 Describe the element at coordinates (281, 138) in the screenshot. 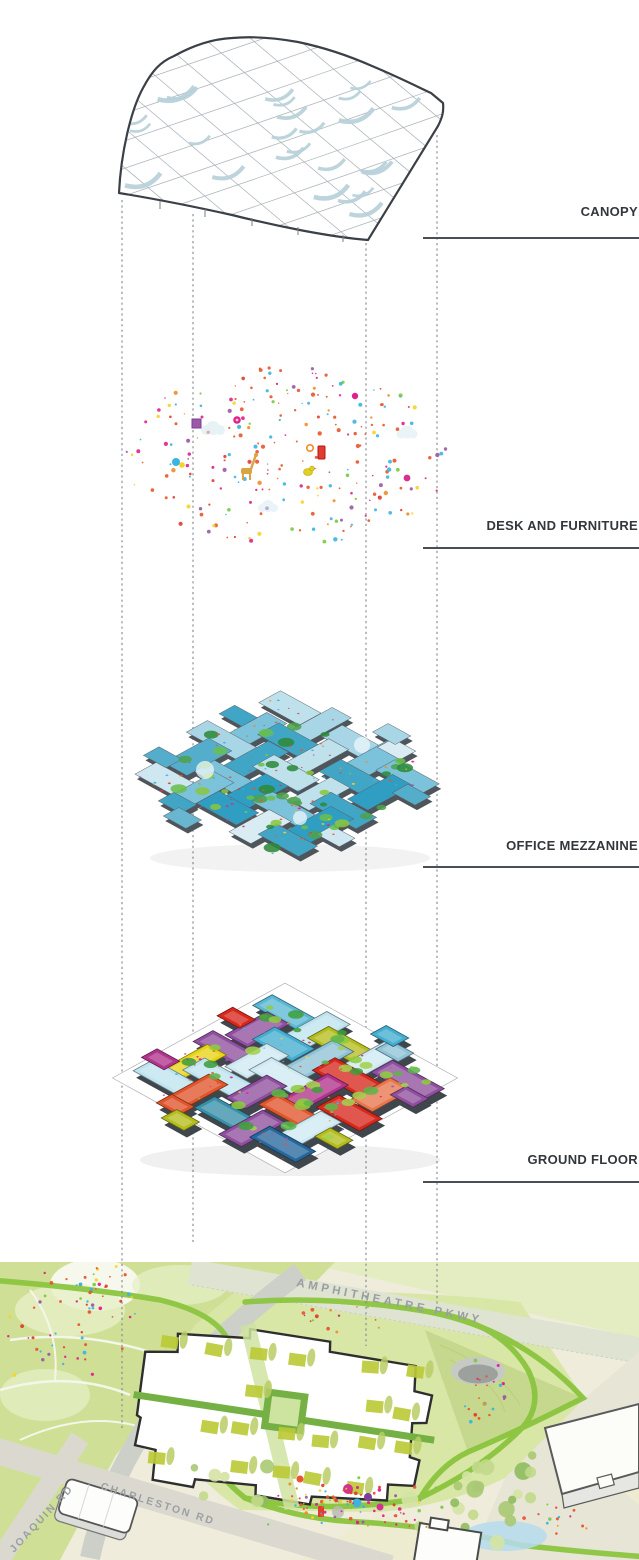

I see `canopy-grid-line` at that location.